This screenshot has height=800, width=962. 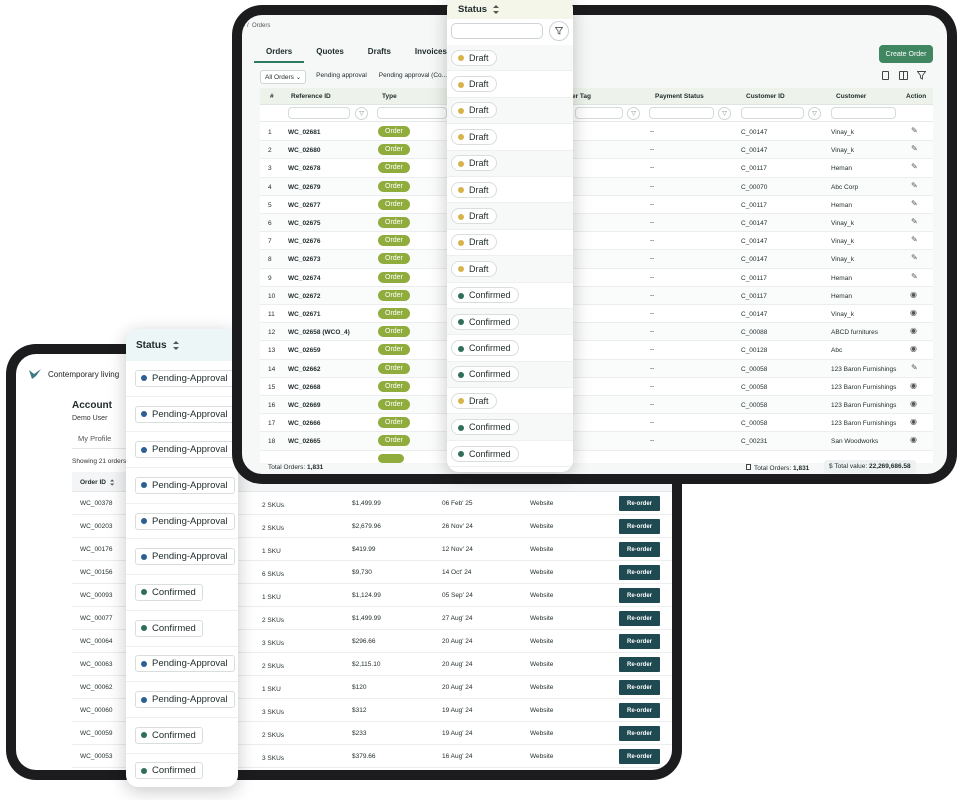 I want to click on tab-quotes: Quotes, so click(x=330, y=51).